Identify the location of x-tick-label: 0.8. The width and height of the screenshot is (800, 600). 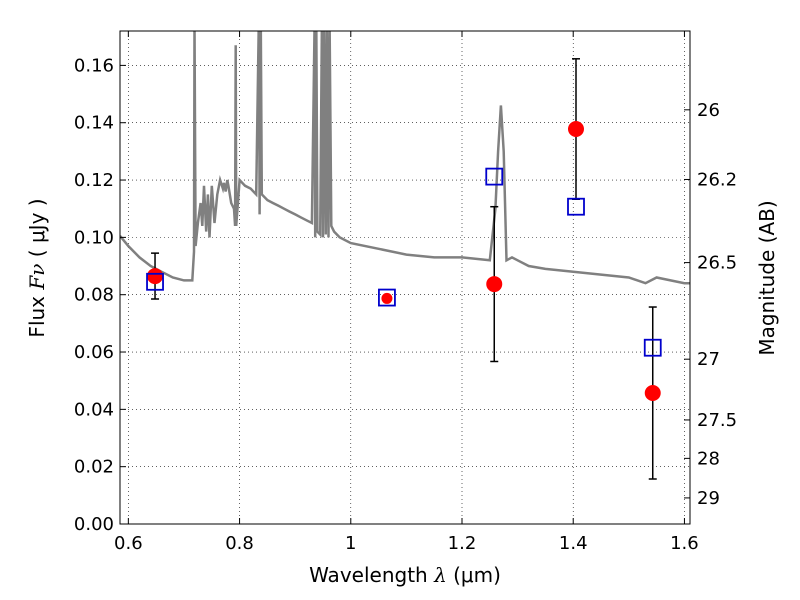
(239, 543).